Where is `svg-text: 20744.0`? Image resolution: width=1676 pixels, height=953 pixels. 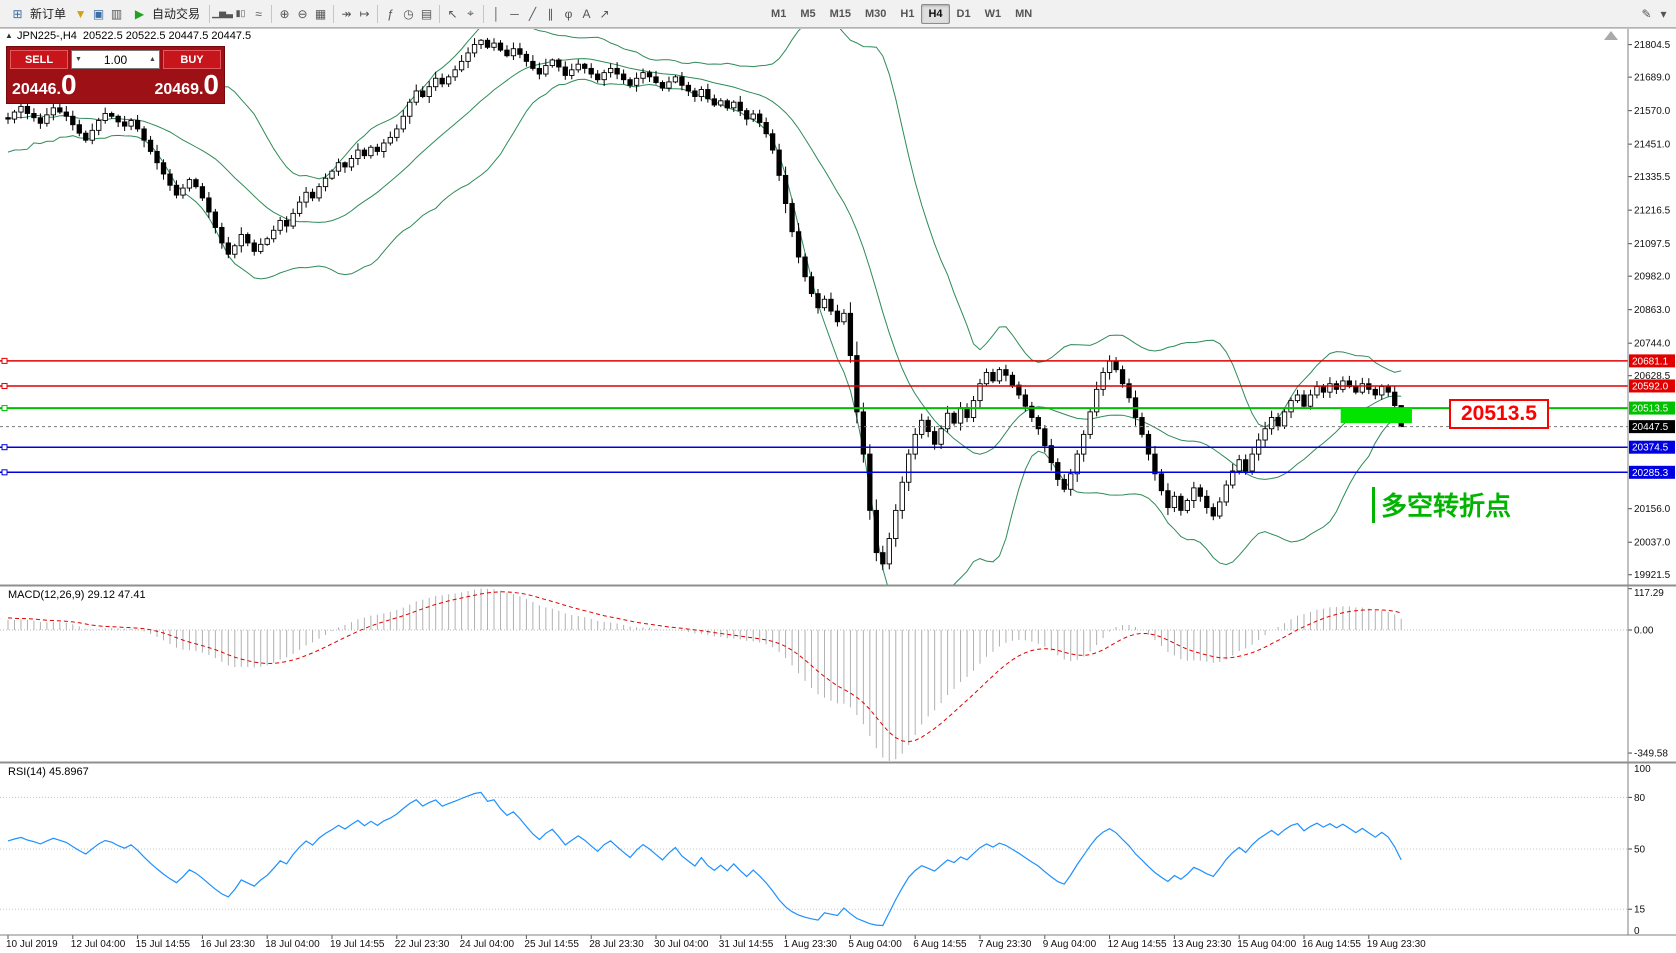 svg-text: 20744.0 is located at coordinates (1652, 344).